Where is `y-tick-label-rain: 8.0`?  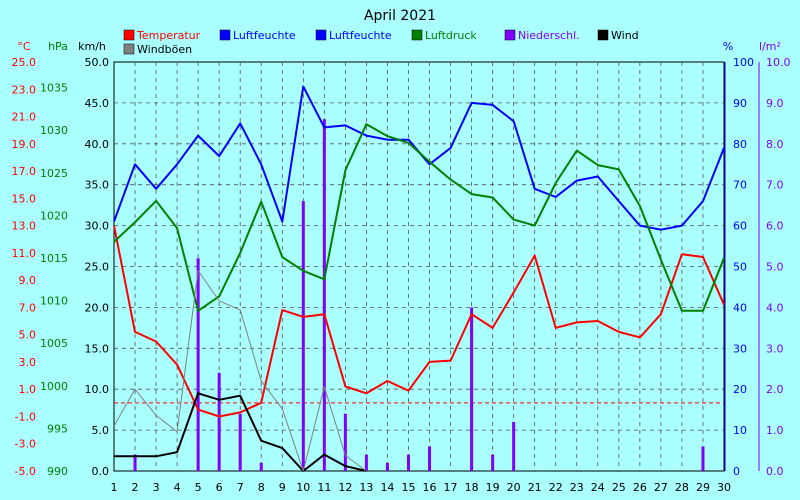 y-tick-label-rain: 8.0 is located at coordinates (775, 144).